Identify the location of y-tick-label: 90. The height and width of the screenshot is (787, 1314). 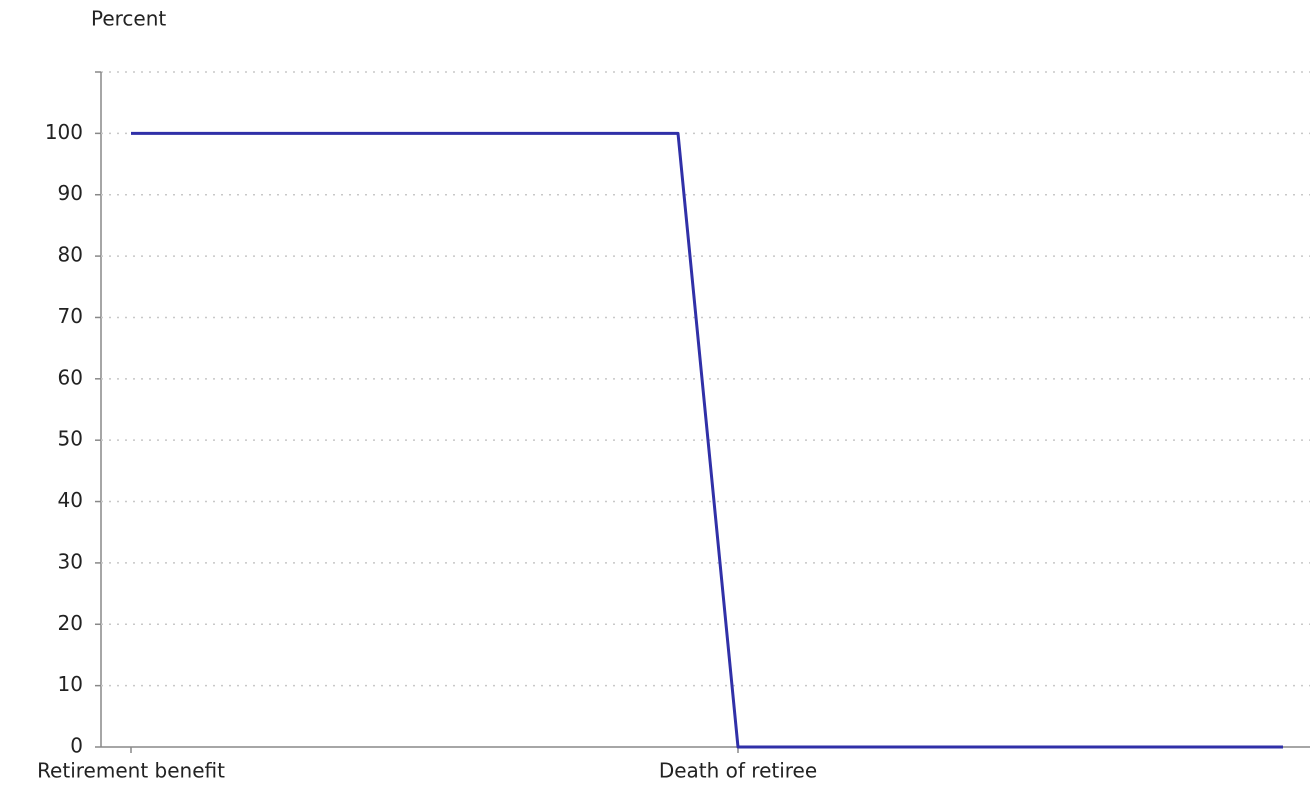
(70, 193).